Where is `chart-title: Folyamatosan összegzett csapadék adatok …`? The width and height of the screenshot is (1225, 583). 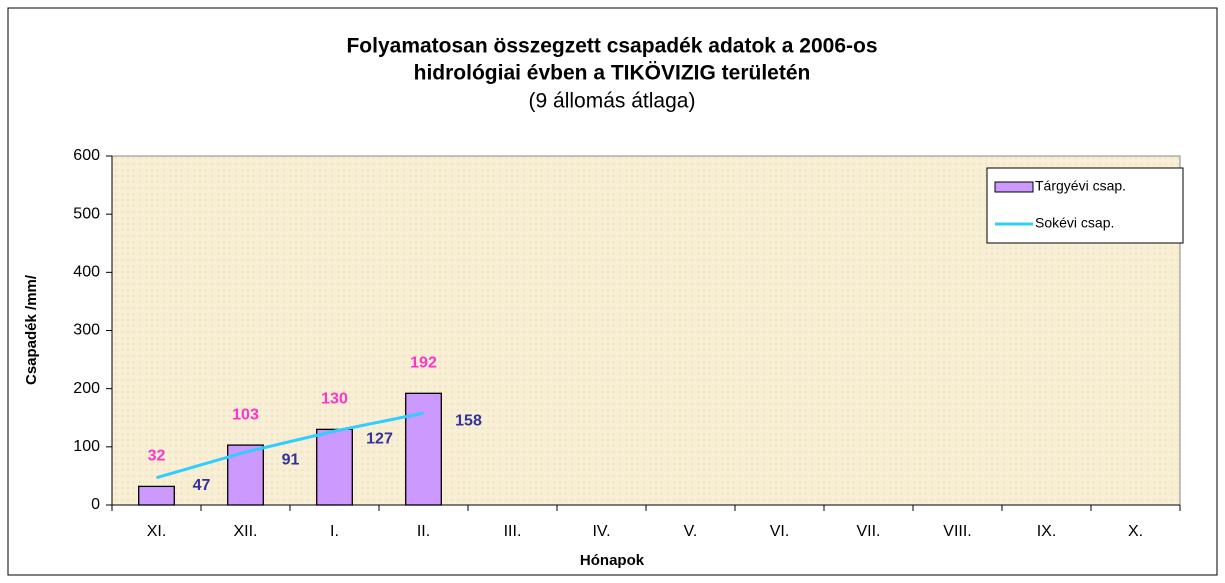 chart-title: Folyamatosan összegzett csapadék adatok … is located at coordinates (611, 46).